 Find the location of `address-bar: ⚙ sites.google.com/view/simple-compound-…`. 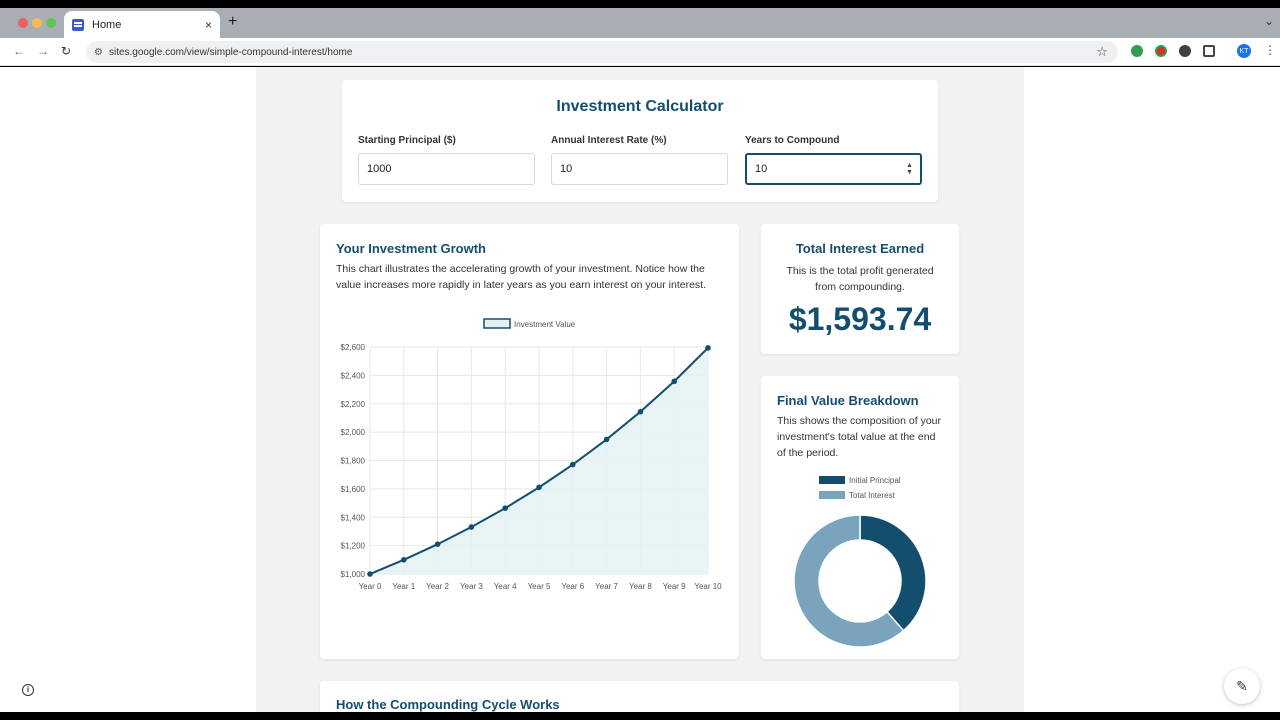

address-bar: ⚙ sites.google.com/view/simple-compound-… is located at coordinates (602, 52).